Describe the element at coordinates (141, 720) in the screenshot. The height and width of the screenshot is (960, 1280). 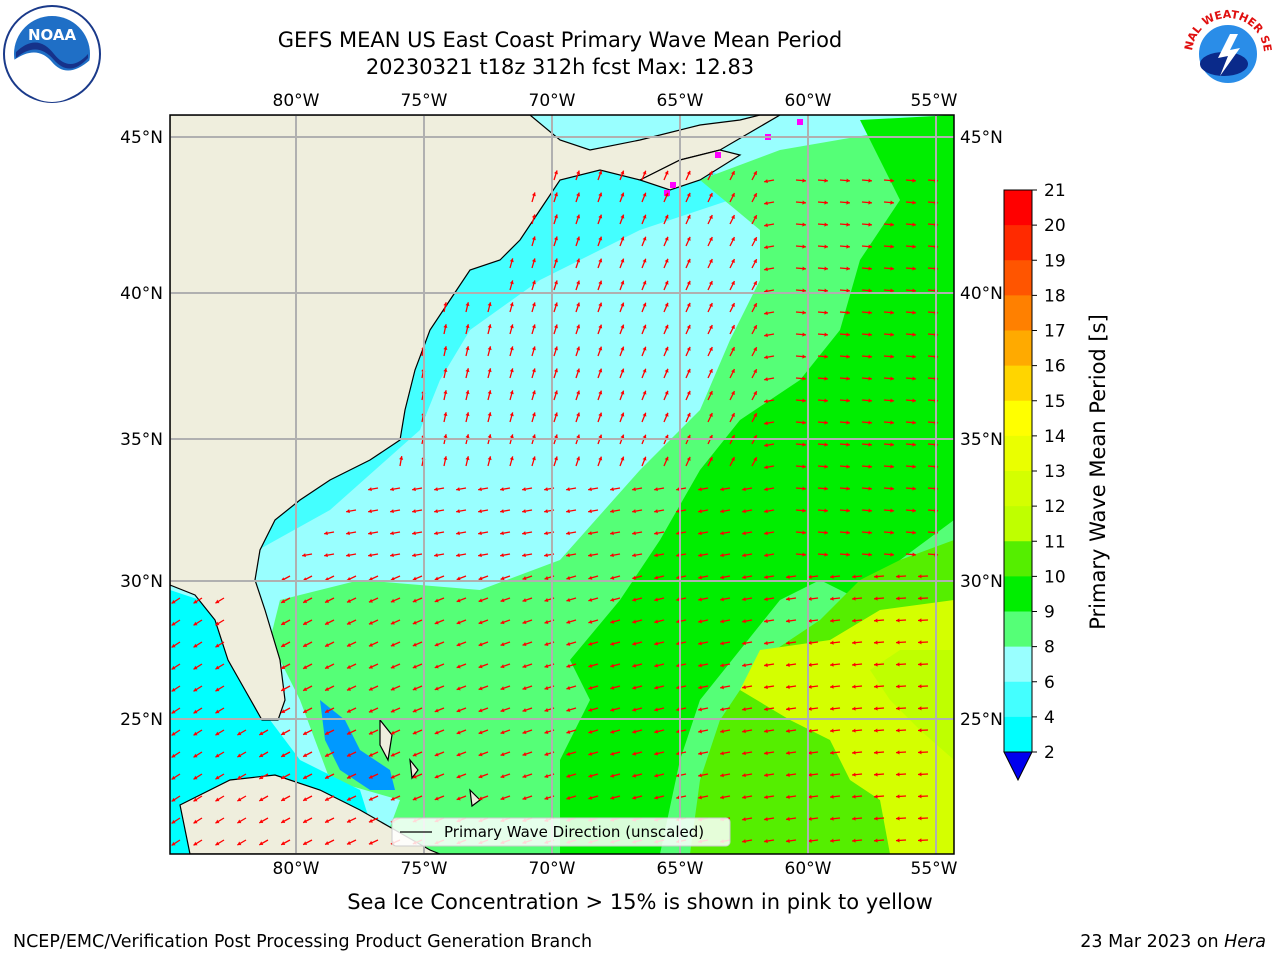
I see `lat-tick-left: 25°N` at that location.